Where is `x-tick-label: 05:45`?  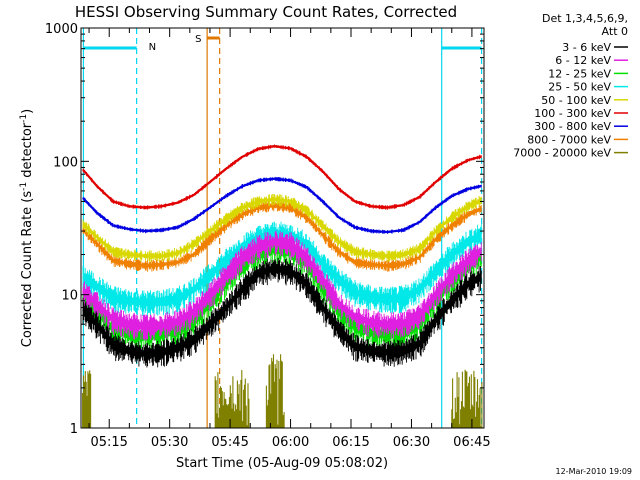 x-tick-label: 05:45 is located at coordinates (229, 442).